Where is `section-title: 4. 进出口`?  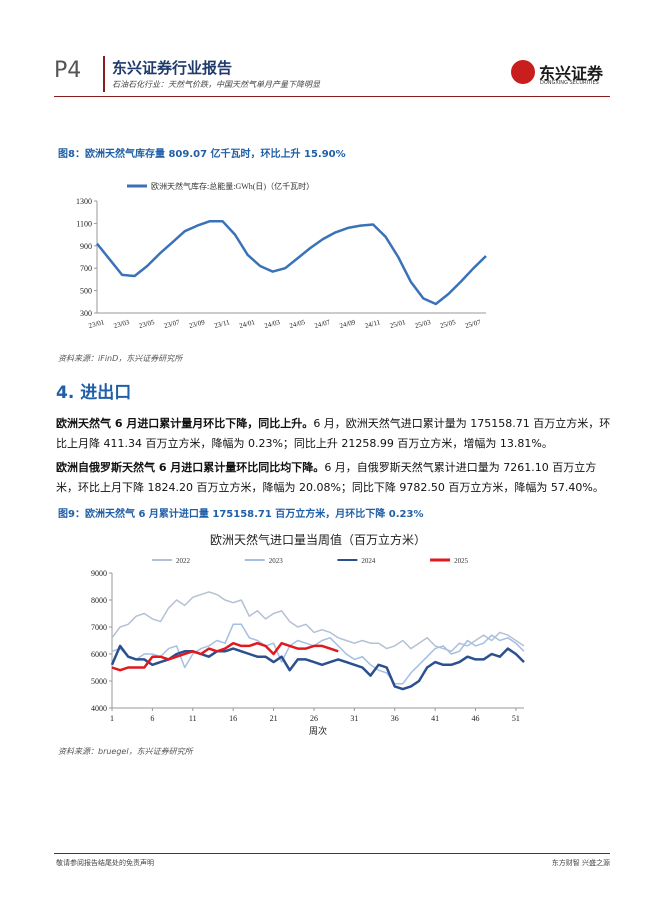
section-title: 4. 进出口 is located at coordinates (94, 393).